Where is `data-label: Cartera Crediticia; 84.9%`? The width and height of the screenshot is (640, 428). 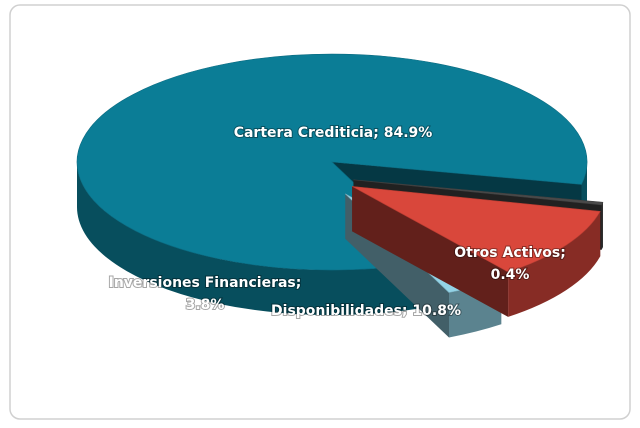 data-label: Cartera Crediticia; 84.9% is located at coordinates (333, 133).